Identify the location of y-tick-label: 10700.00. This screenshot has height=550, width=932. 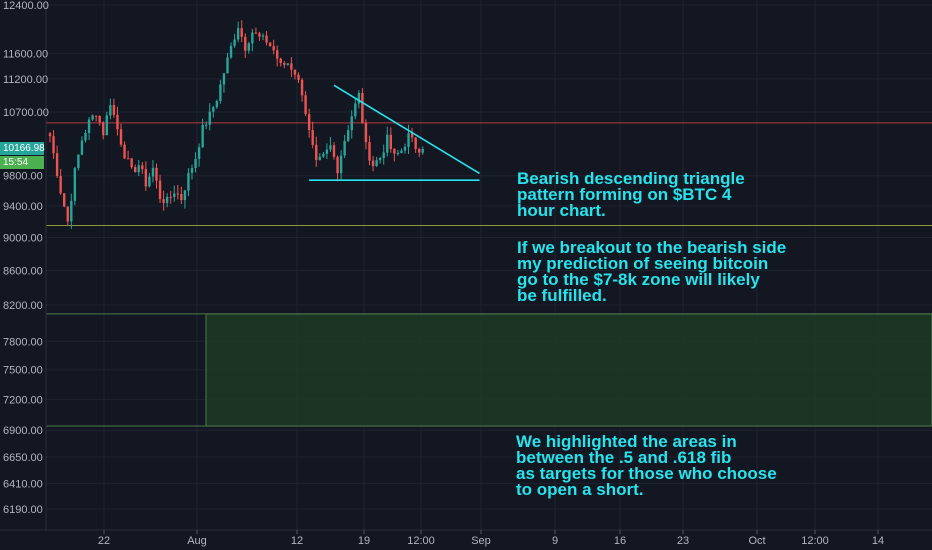
(26, 113).